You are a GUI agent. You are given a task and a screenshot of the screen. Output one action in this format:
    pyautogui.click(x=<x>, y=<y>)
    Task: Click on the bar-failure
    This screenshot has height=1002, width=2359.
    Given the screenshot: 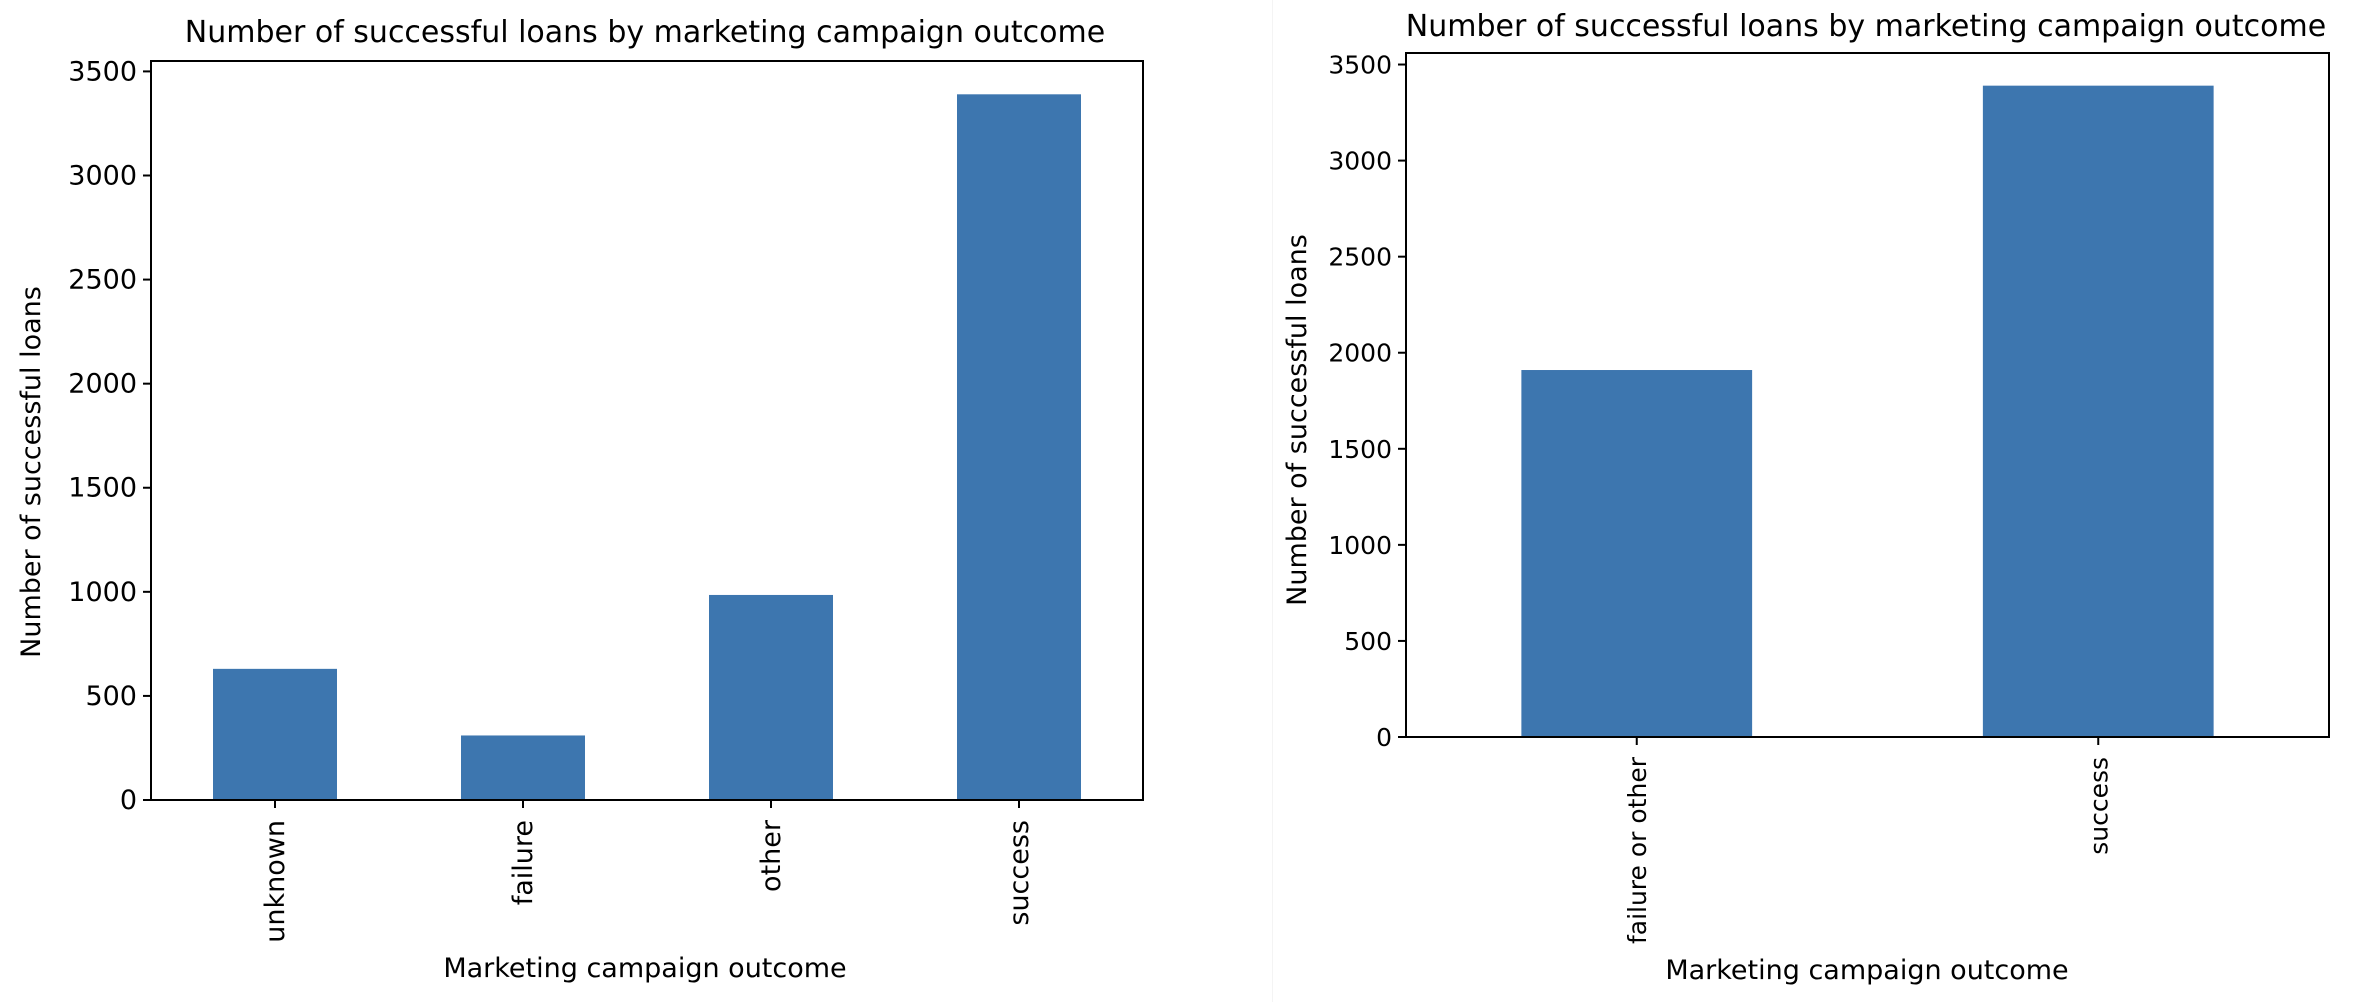 What is the action you would take?
    pyautogui.click(x=523, y=767)
    